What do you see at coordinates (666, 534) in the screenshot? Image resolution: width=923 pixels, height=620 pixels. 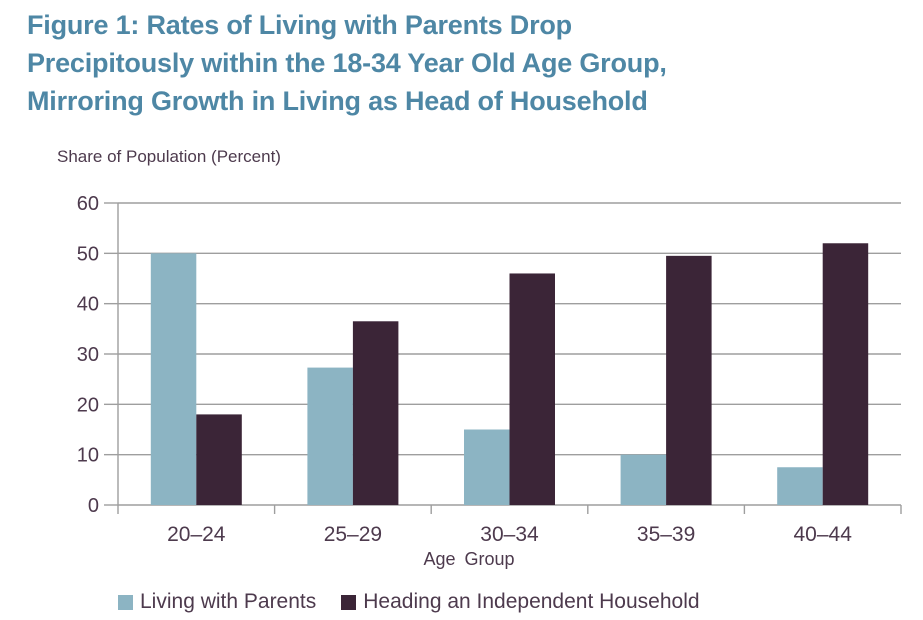 I see `x-category-label: 35–39` at bounding box center [666, 534].